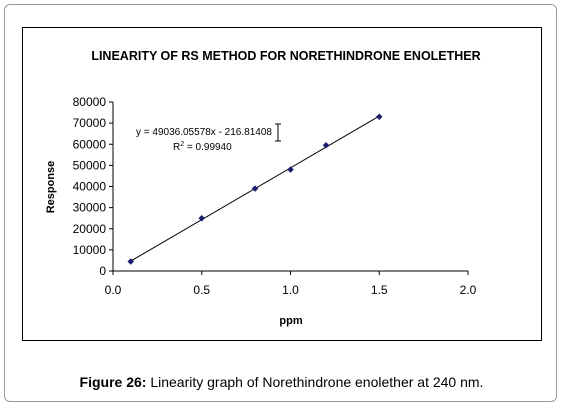  Describe the element at coordinates (90, 229) in the screenshot. I see `y-tick-label: 20000` at that location.